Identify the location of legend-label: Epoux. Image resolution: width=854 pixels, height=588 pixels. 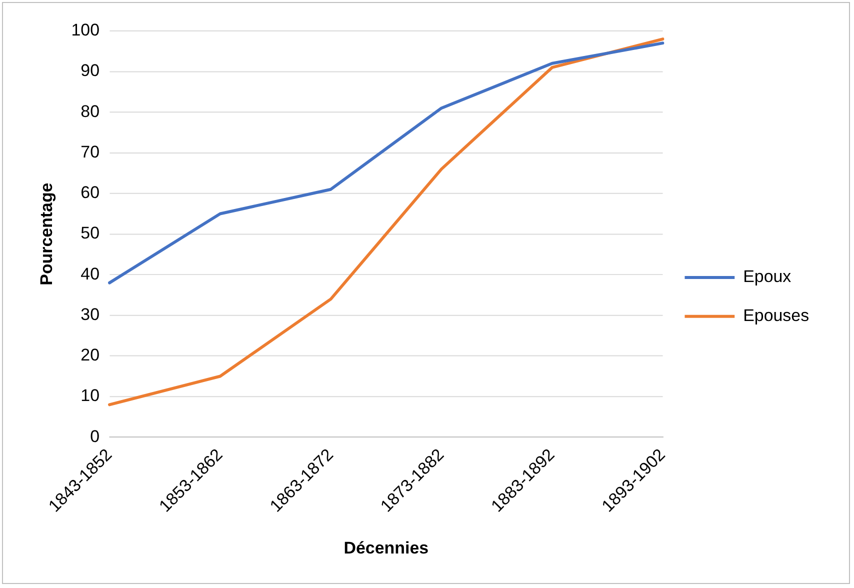
(767, 276).